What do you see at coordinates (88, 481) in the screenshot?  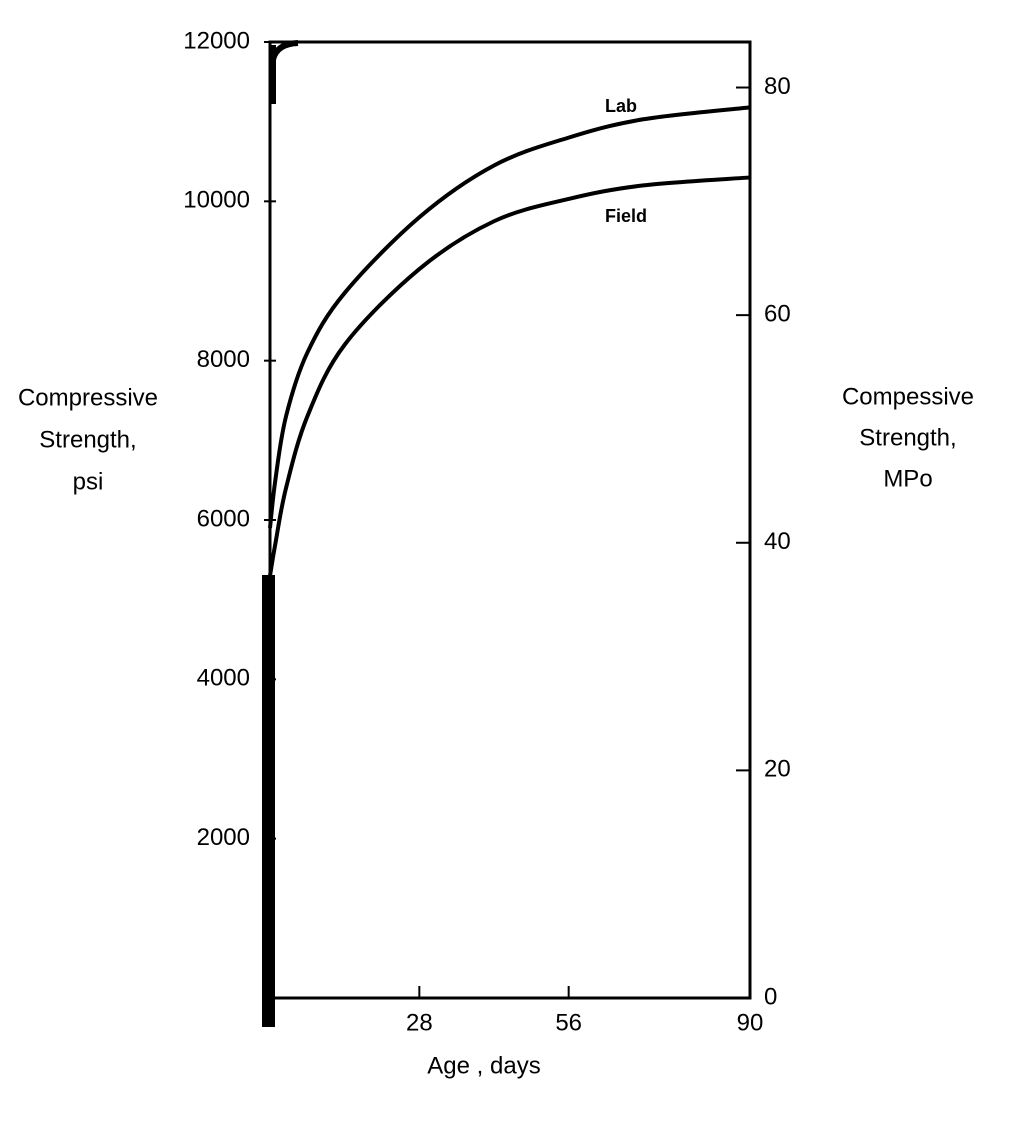 I see `y-axis-label: psi` at bounding box center [88, 481].